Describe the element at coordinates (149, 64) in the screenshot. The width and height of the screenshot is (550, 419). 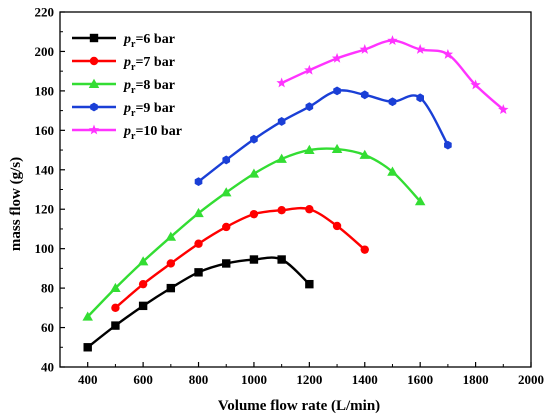
I see `legend-label: pr=7 bar` at that location.